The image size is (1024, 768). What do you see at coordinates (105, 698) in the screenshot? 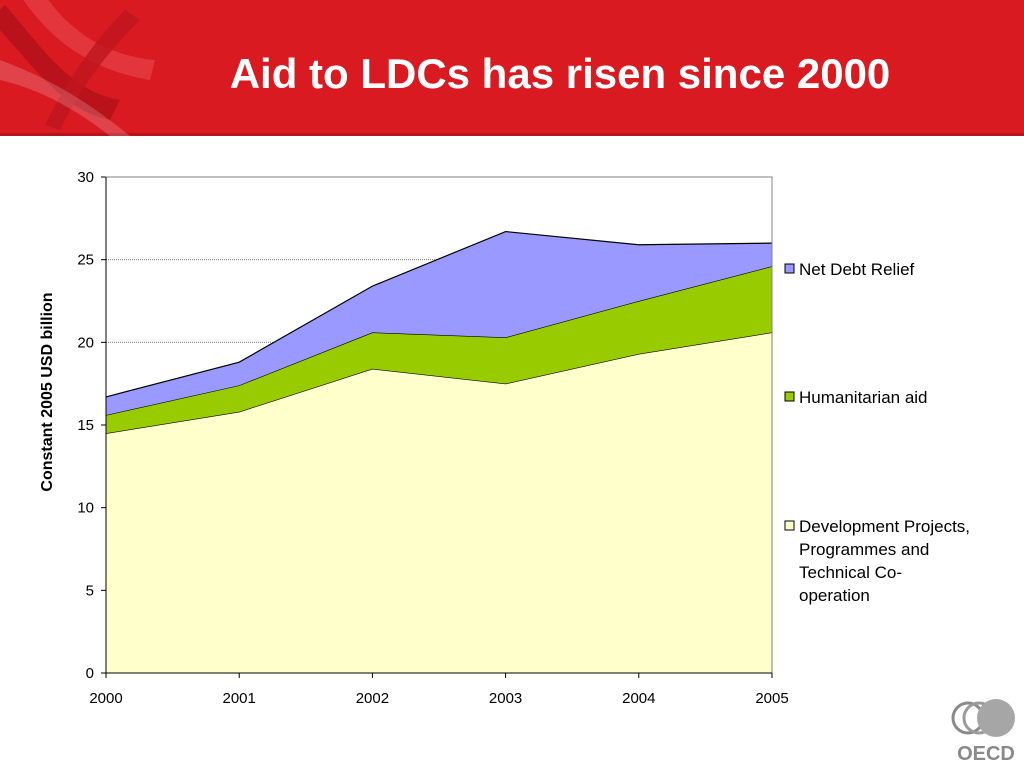
I see `x-tick-label: 2000` at bounding box center [105, 698].